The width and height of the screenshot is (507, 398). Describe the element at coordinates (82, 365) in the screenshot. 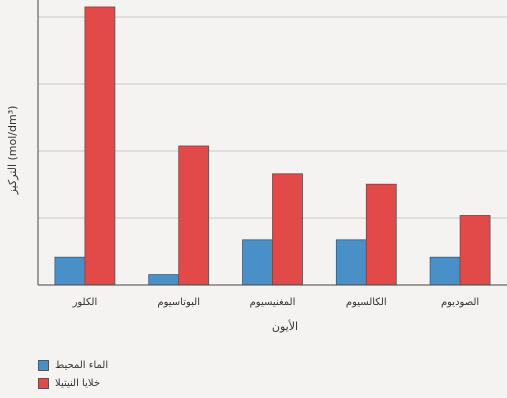

I see `legend-label-surrounding-water: الماء المحيط` at that location.